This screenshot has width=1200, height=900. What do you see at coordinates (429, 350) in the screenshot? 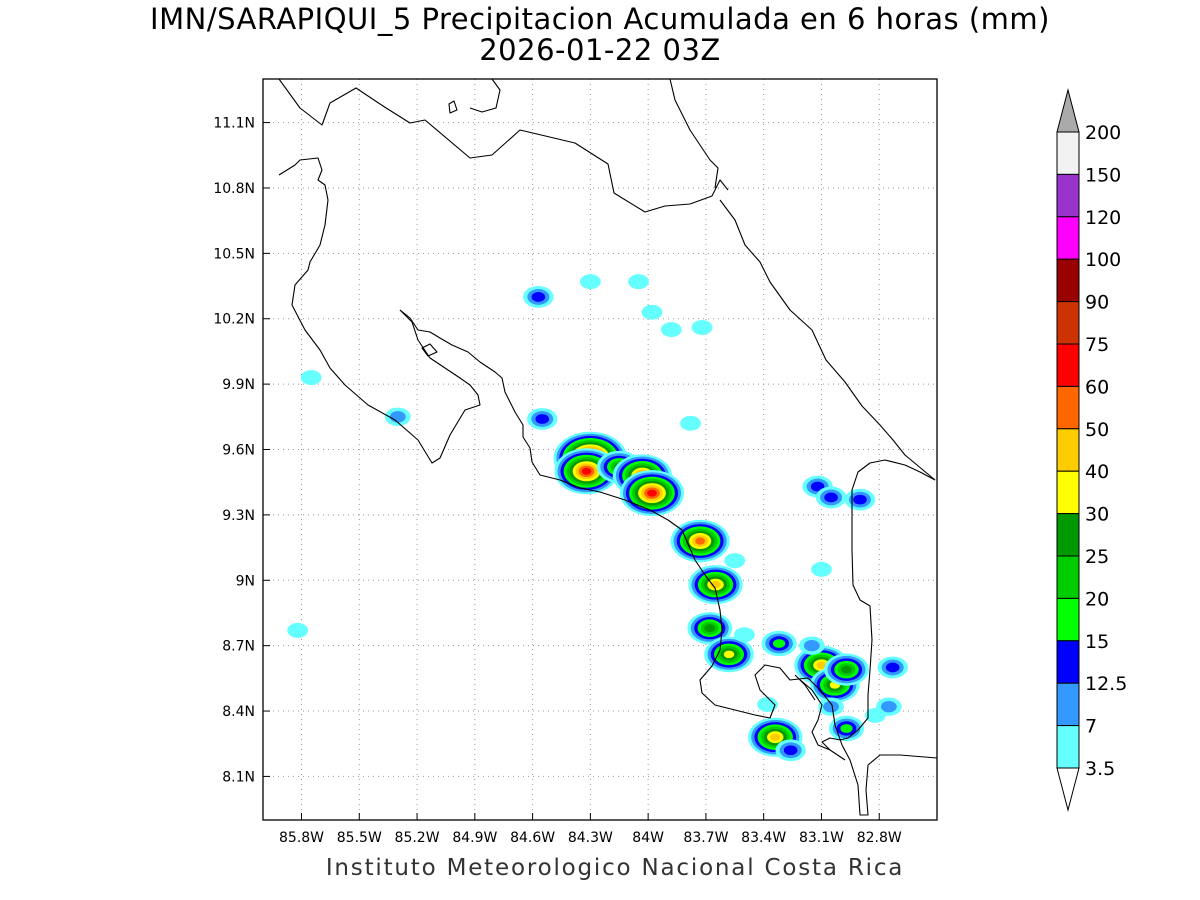
I see `chira-island` at bounding box center [429, 350].